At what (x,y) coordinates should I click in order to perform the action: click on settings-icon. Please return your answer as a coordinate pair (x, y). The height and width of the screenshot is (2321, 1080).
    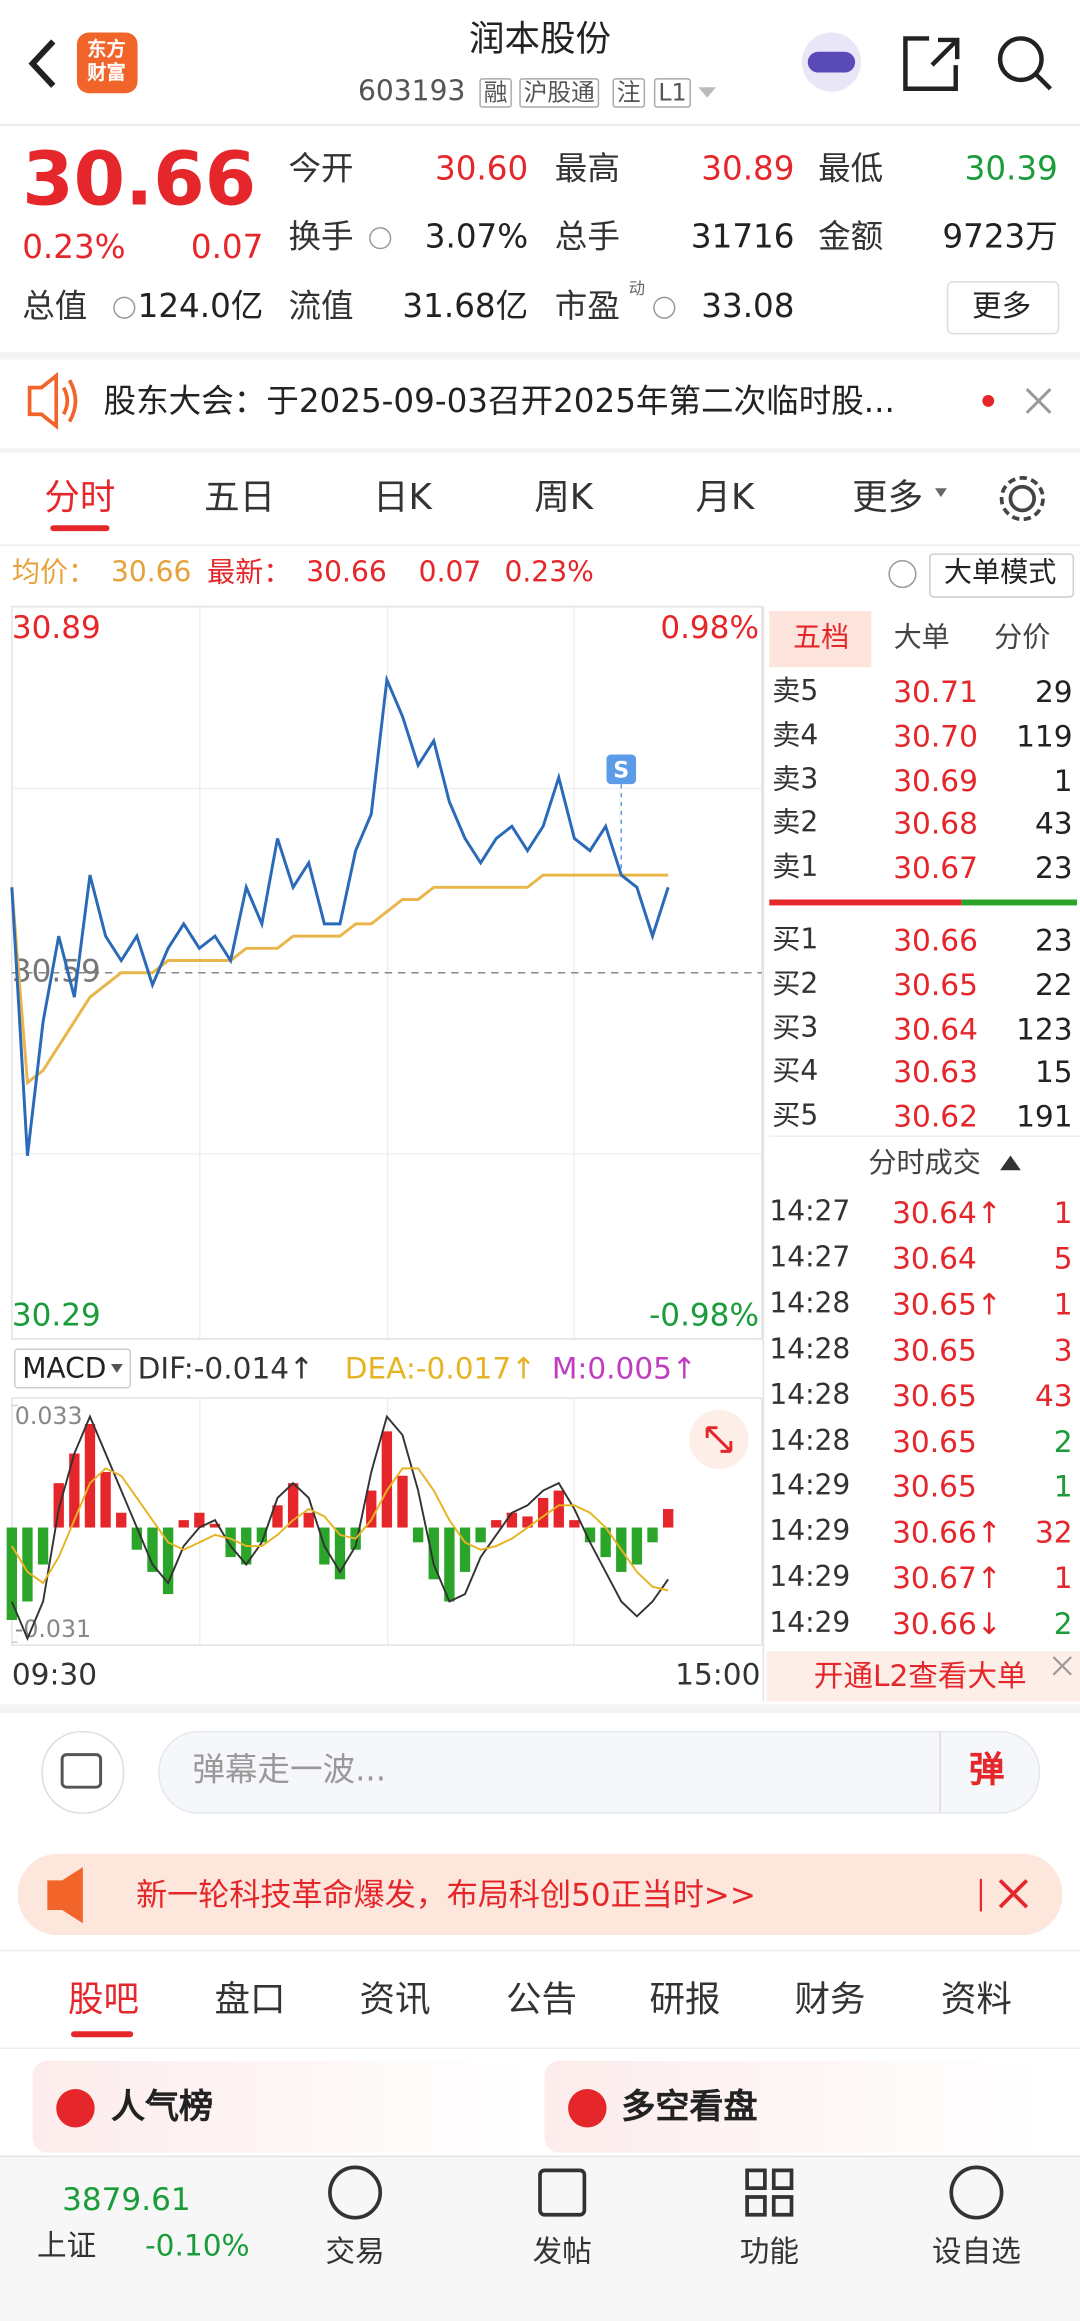
    Looking at the image, I should click on (1022, 498).